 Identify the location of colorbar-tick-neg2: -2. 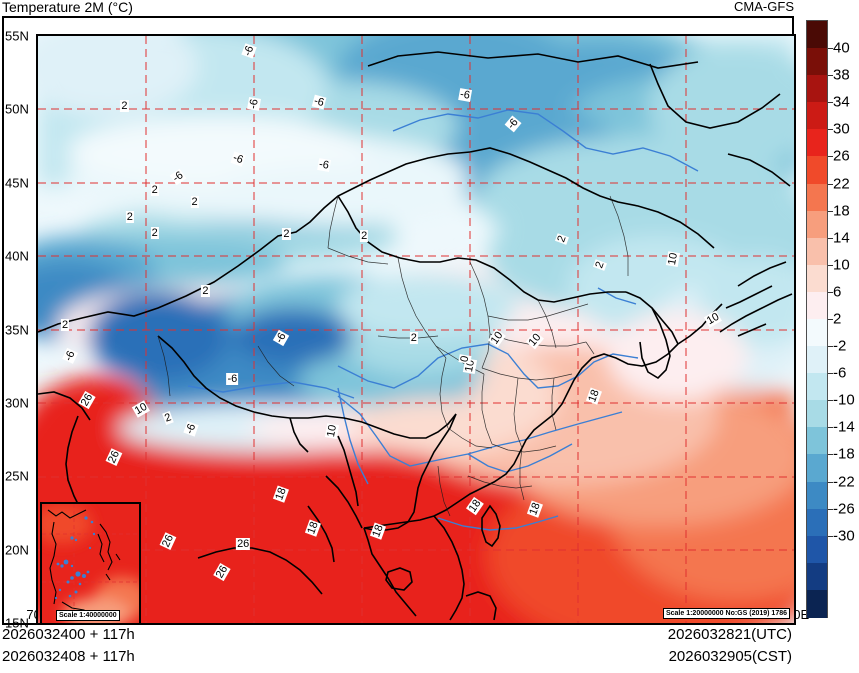
(840, 346).